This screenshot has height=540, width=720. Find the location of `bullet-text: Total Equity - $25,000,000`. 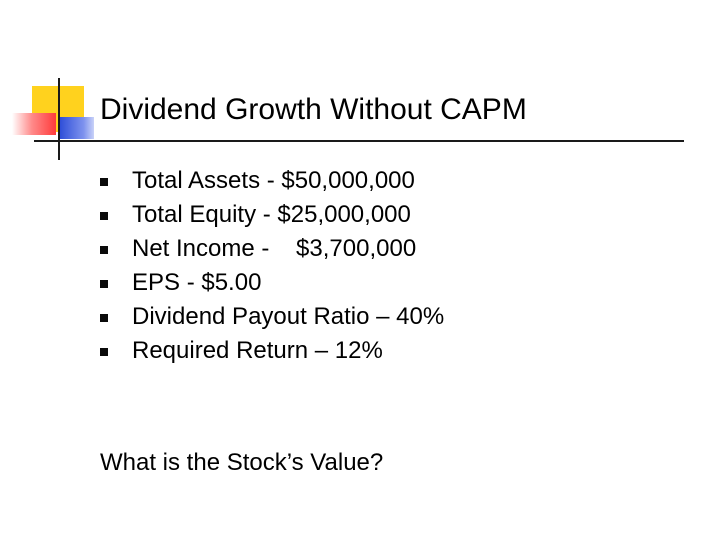

bullet-text: Total Equity - $25,000,000 is located at coordinates (271, 214).